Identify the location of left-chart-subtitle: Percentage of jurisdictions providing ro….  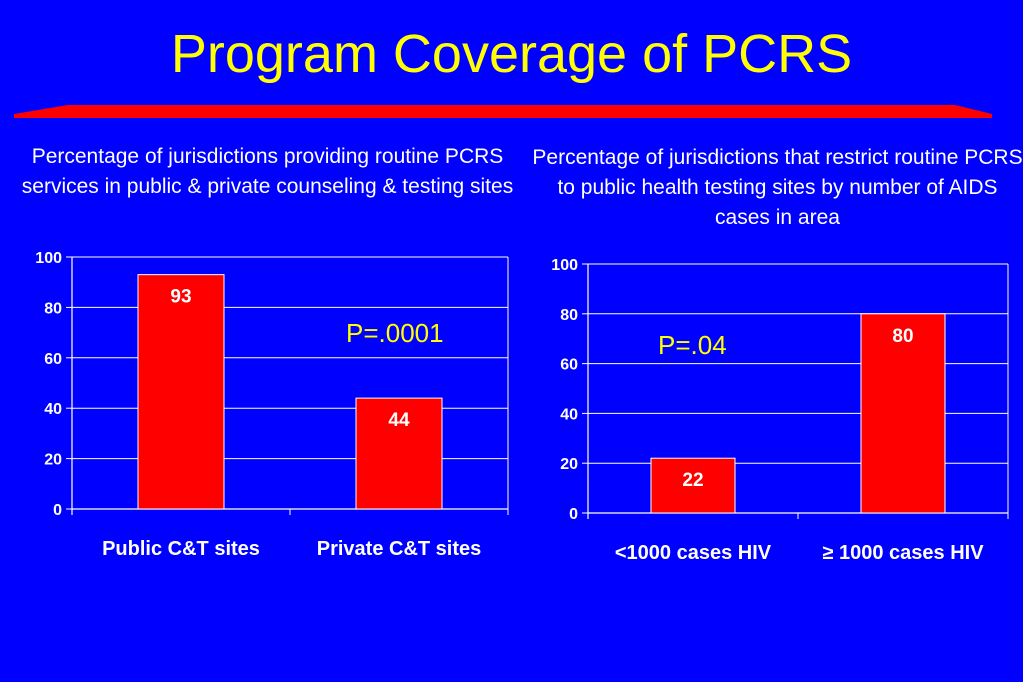
(267, 171).